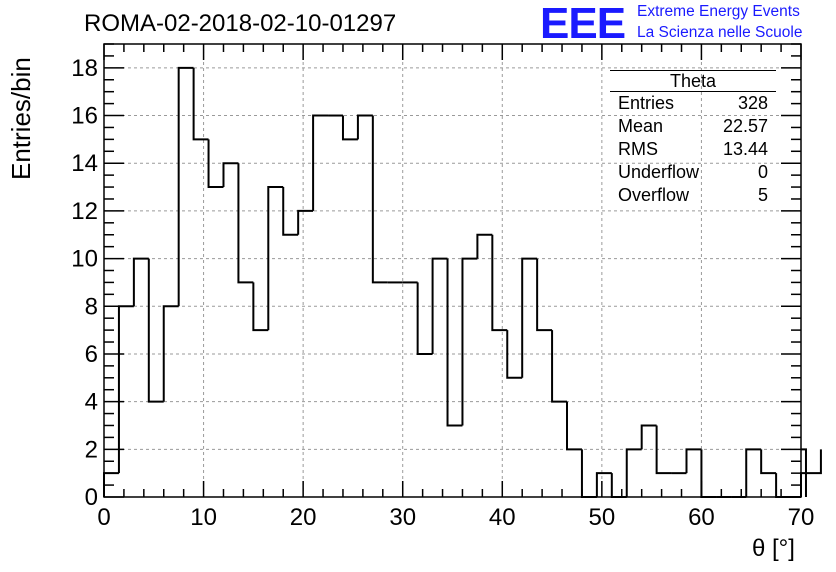 This screenshot has width=836, height=572. What do you see at coordinates (84, 116) in the screenshot?
I see `y-tick-label: 16` at bounding box center [84, 116].